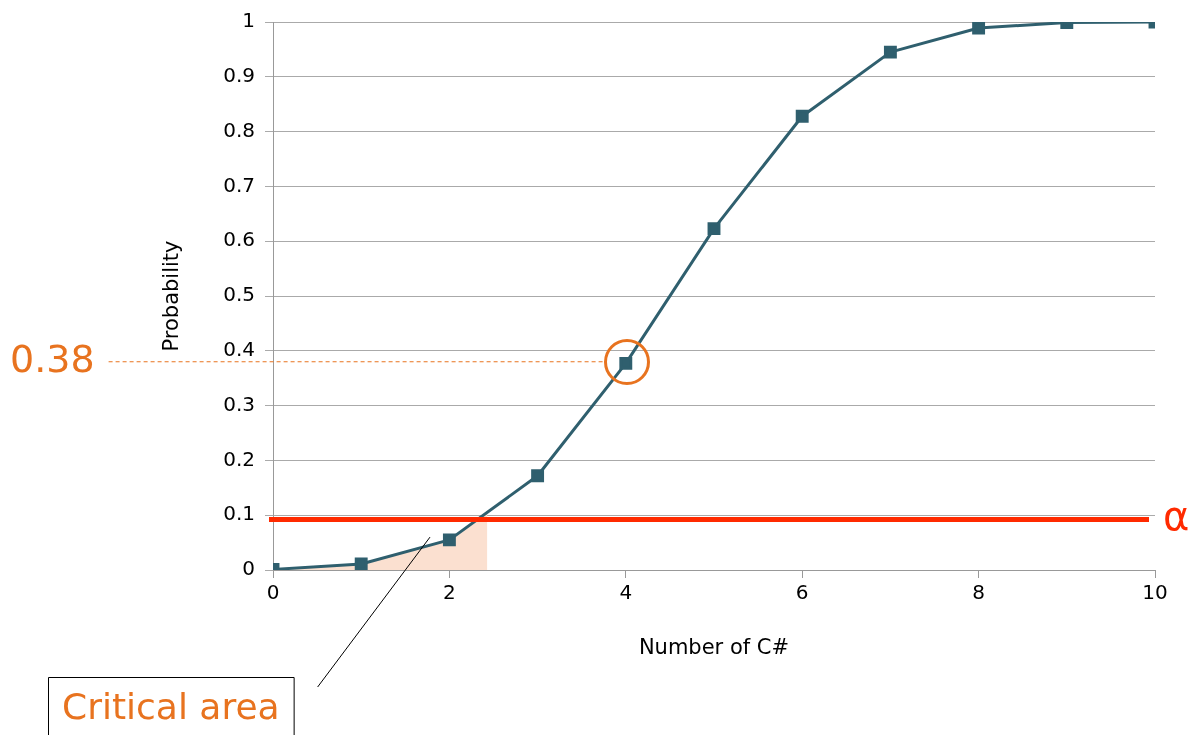 Image resolution: width=1202 pixels, height=735 pixels. What do you see at coordinates (714, 646) in the screenshot?
I see `x-axis-title: Number of C#` at bounding box center [714, 646].